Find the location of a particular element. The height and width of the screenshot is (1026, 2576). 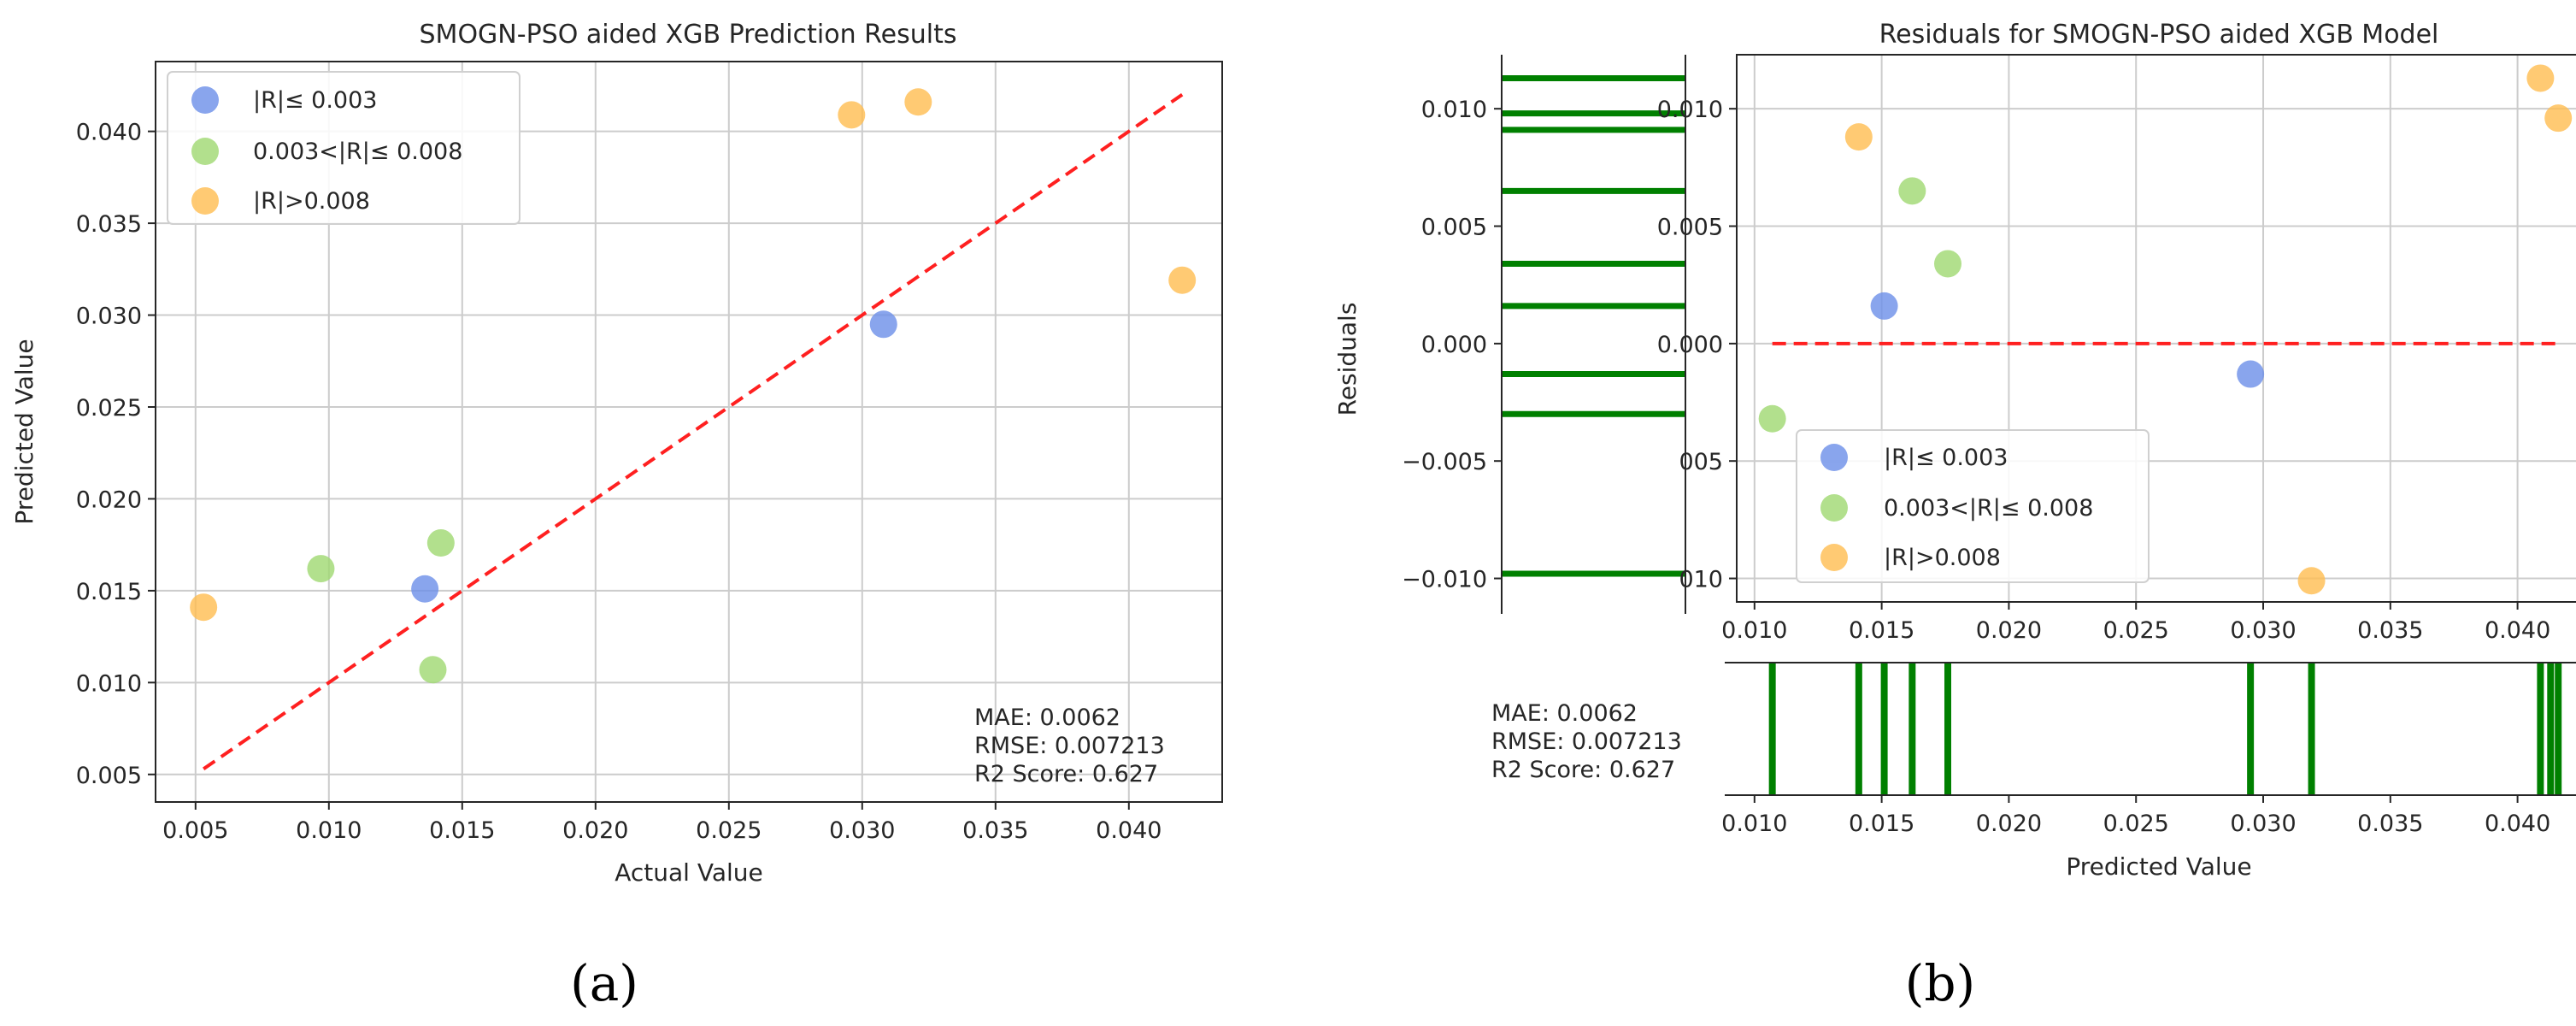

y-axis-label: Residuals is located at coordinates (1347, 359).